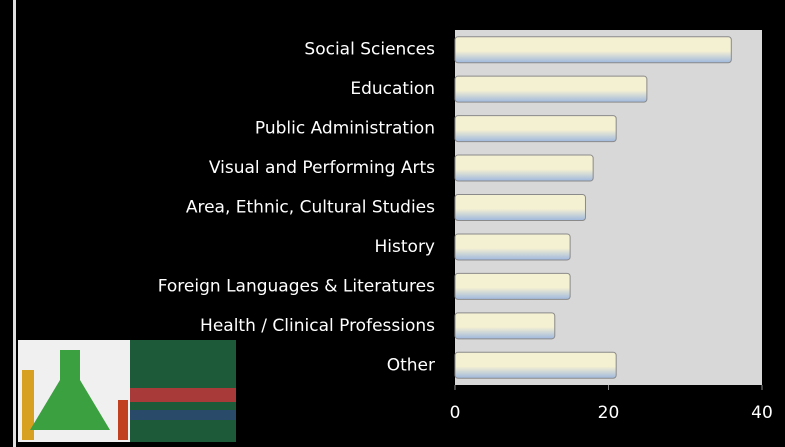 The height and width of the screenshot is (447, 785). What do you see at coordinates (455, 413) in the screenshot?
I see `x-tick-label: 0` at bounding box center [455, 413].